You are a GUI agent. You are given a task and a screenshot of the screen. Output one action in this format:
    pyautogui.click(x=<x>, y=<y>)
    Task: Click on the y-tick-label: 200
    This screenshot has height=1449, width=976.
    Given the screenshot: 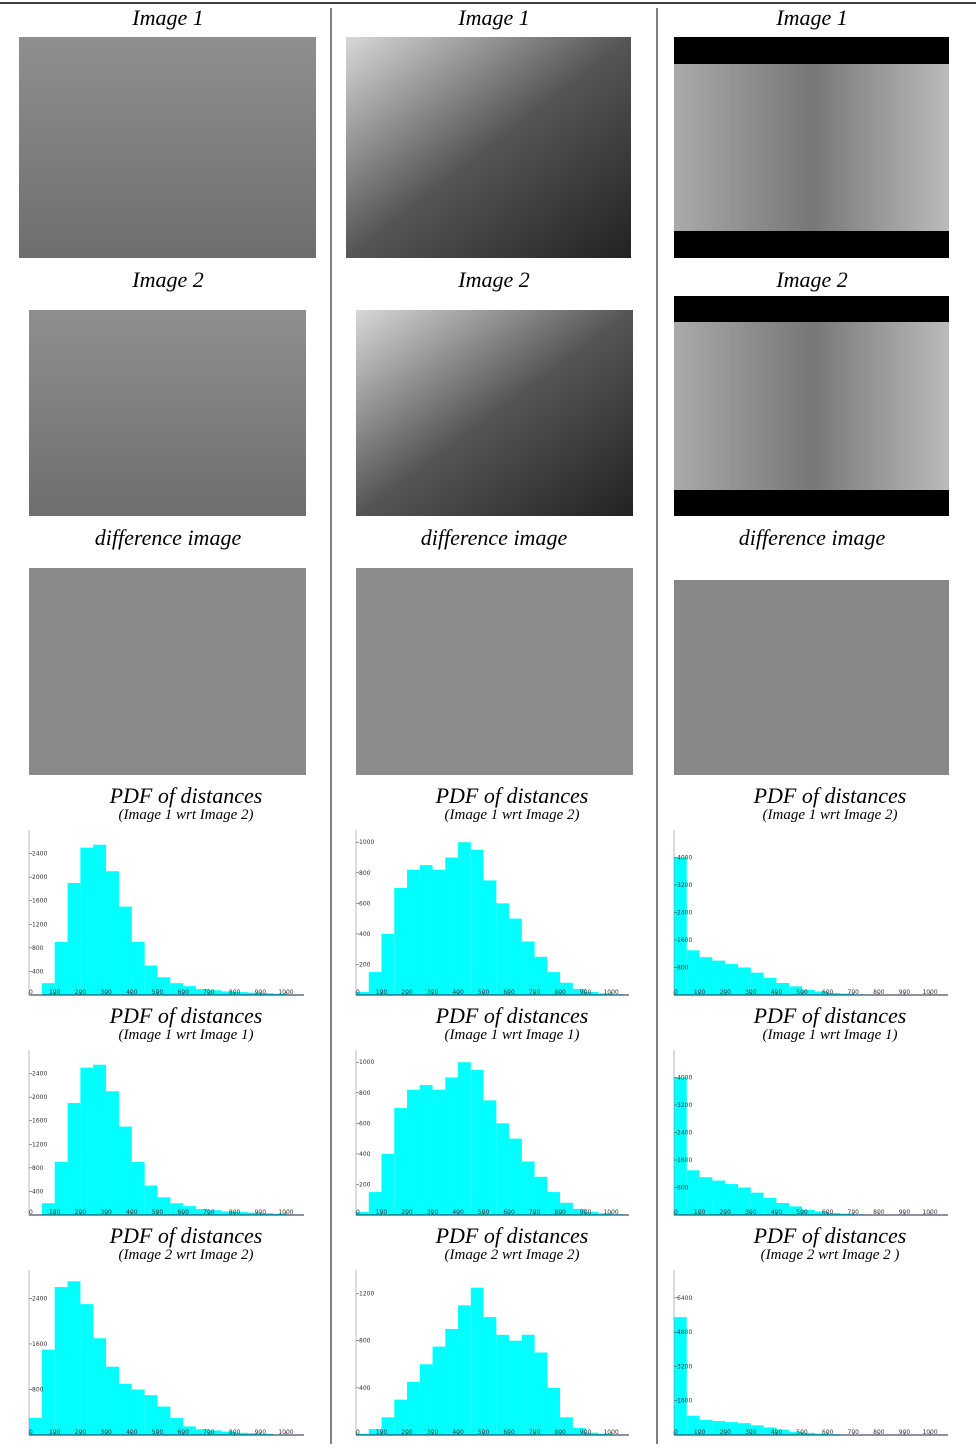 What is the action you would take?
    pyautogui.click(x=365, y=964)
    